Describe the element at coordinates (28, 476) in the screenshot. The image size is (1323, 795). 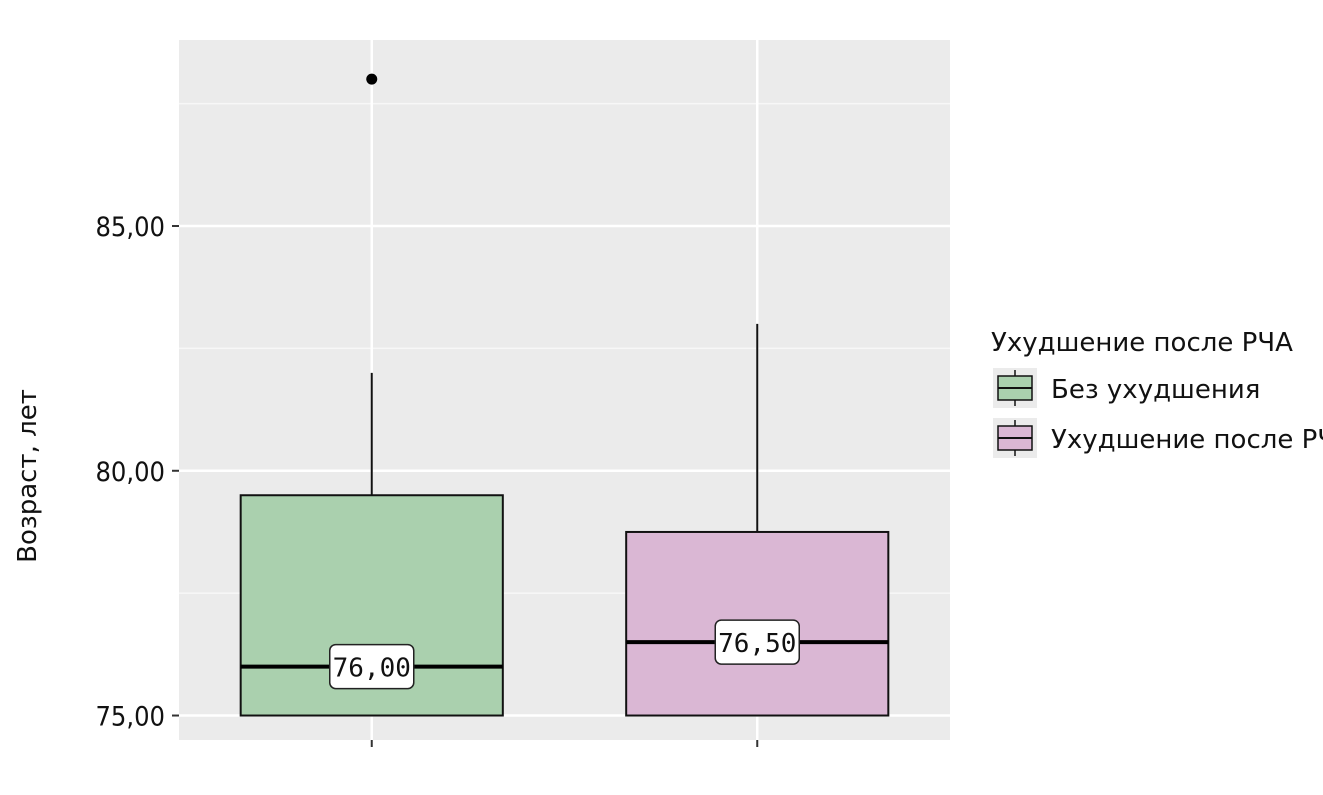
I see `y-axis-label: Возраст, лет` at that location.